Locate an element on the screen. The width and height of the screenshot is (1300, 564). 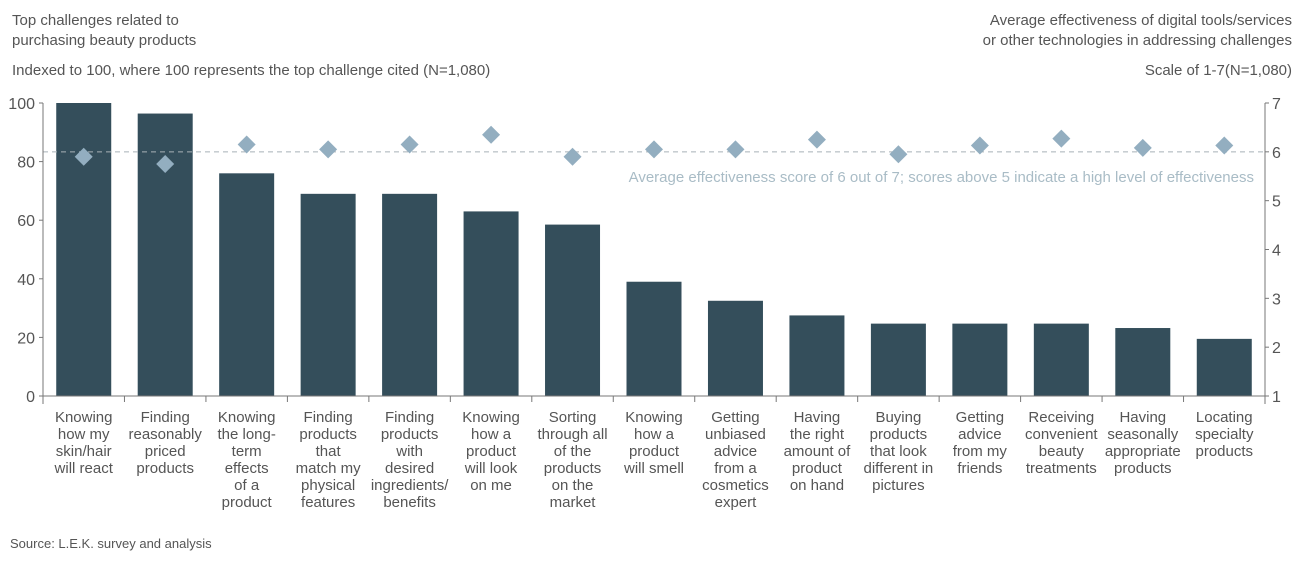
right-tick-label: 7 is located at coordinates (1276, 104).